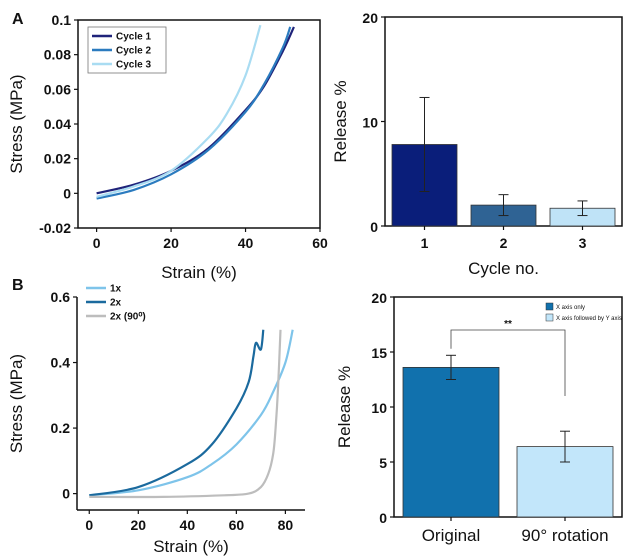 The width and height of the screenshot is (633, 559). What do you see at coordinates (18, 285) in the screenshot?
I see `panel-label-b: B` at bounding box center [18, 285].